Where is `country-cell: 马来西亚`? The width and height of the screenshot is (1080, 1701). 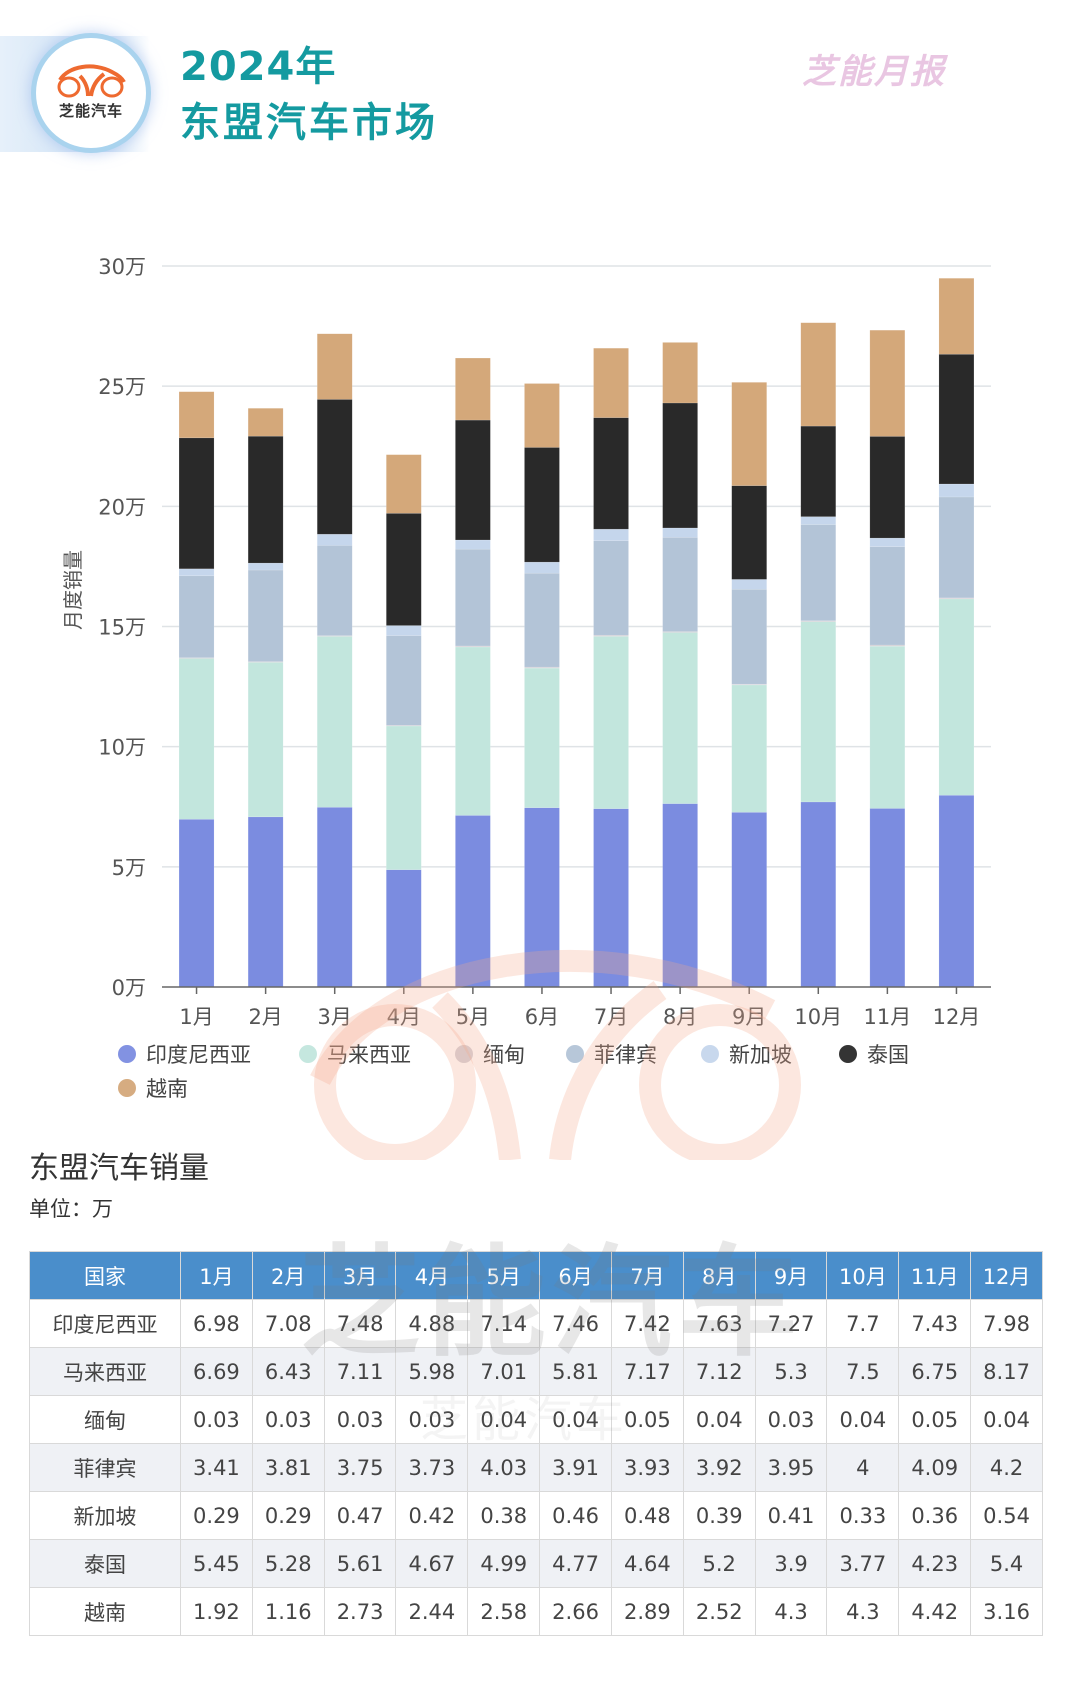 country-cell: 马来西亚 is located at coordinates (105, 1371).